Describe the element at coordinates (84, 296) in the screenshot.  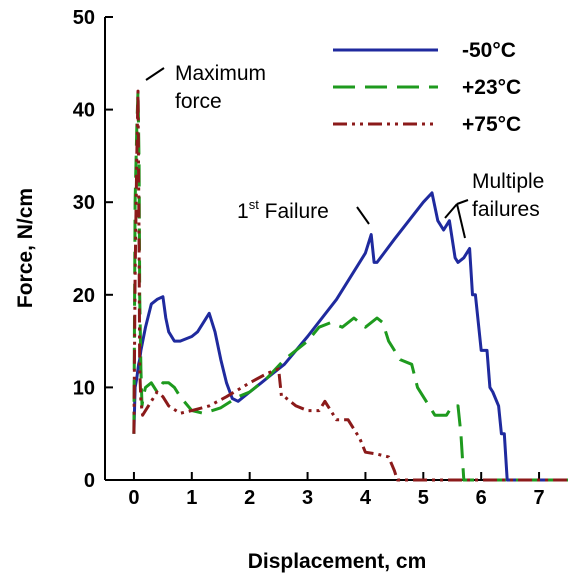
I see `y-tick-label: 20` at that location.